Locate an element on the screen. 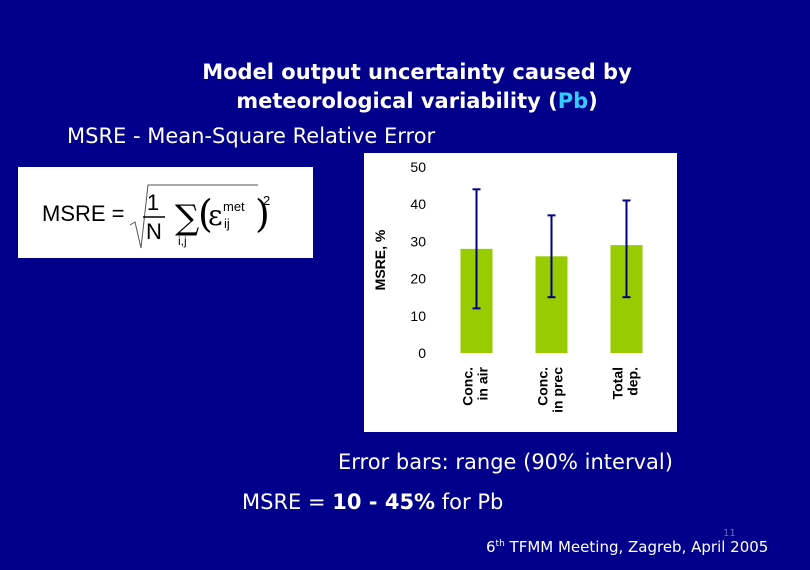 Image resolution: width=810 pixels, height=570 pixels. title-line-1: Model output uncertainty caused by is located at coordinates (417, 72).